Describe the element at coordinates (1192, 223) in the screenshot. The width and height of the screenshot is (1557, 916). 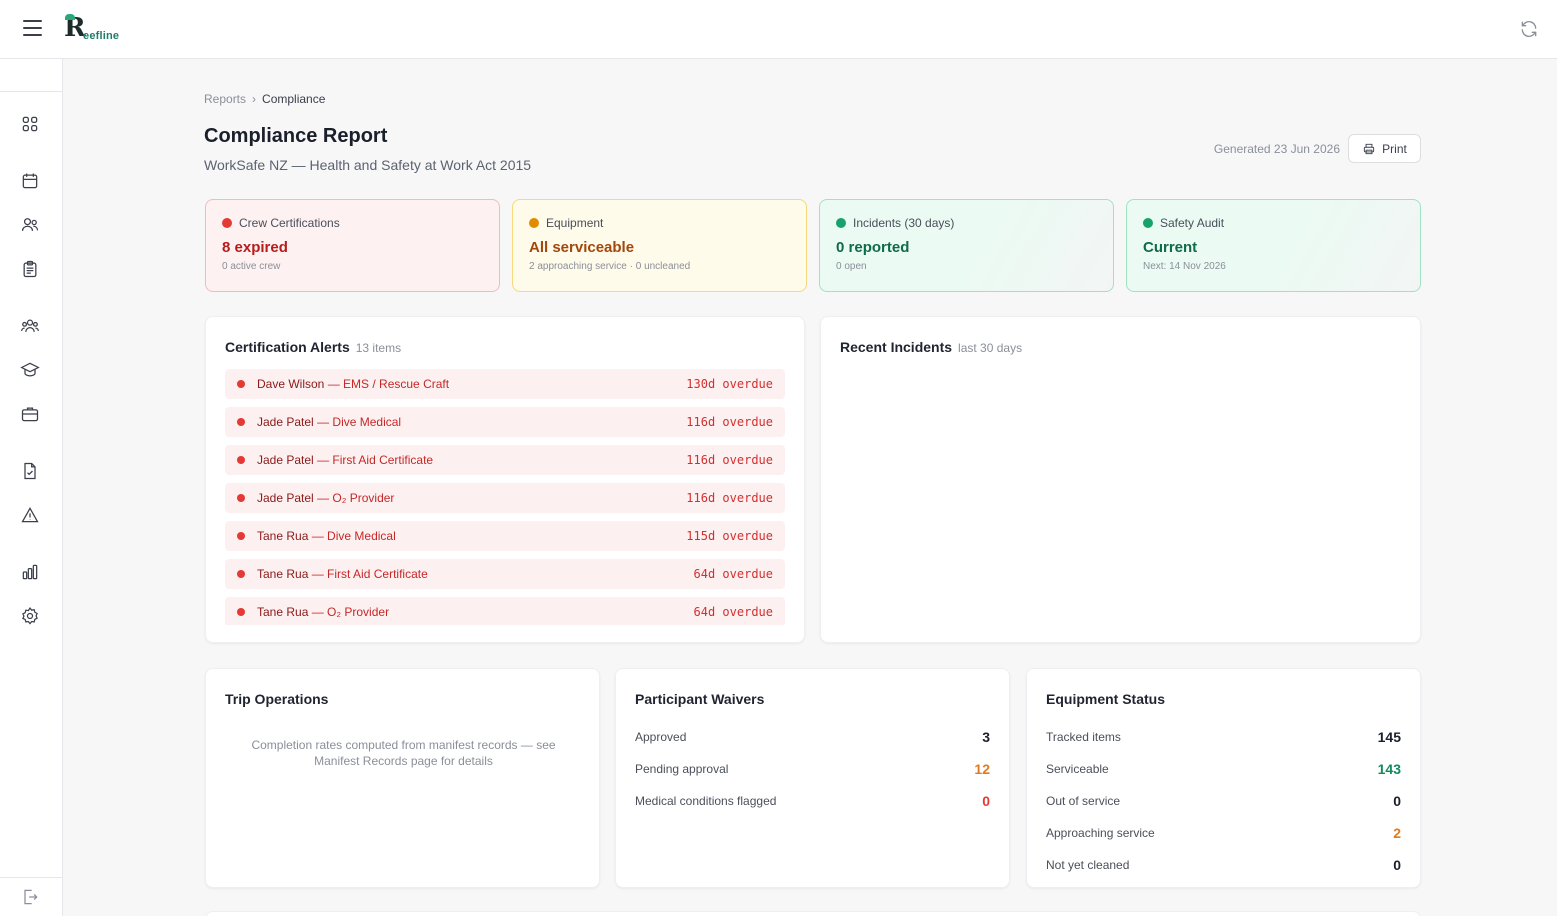
I see `card-label: Safety Audit` at that location.